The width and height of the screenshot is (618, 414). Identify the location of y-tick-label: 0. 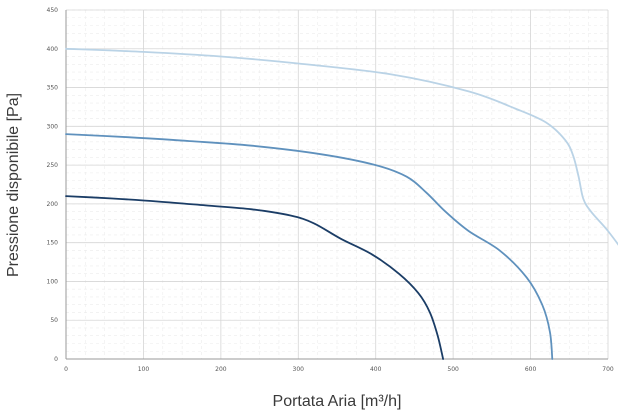
(56, 359).